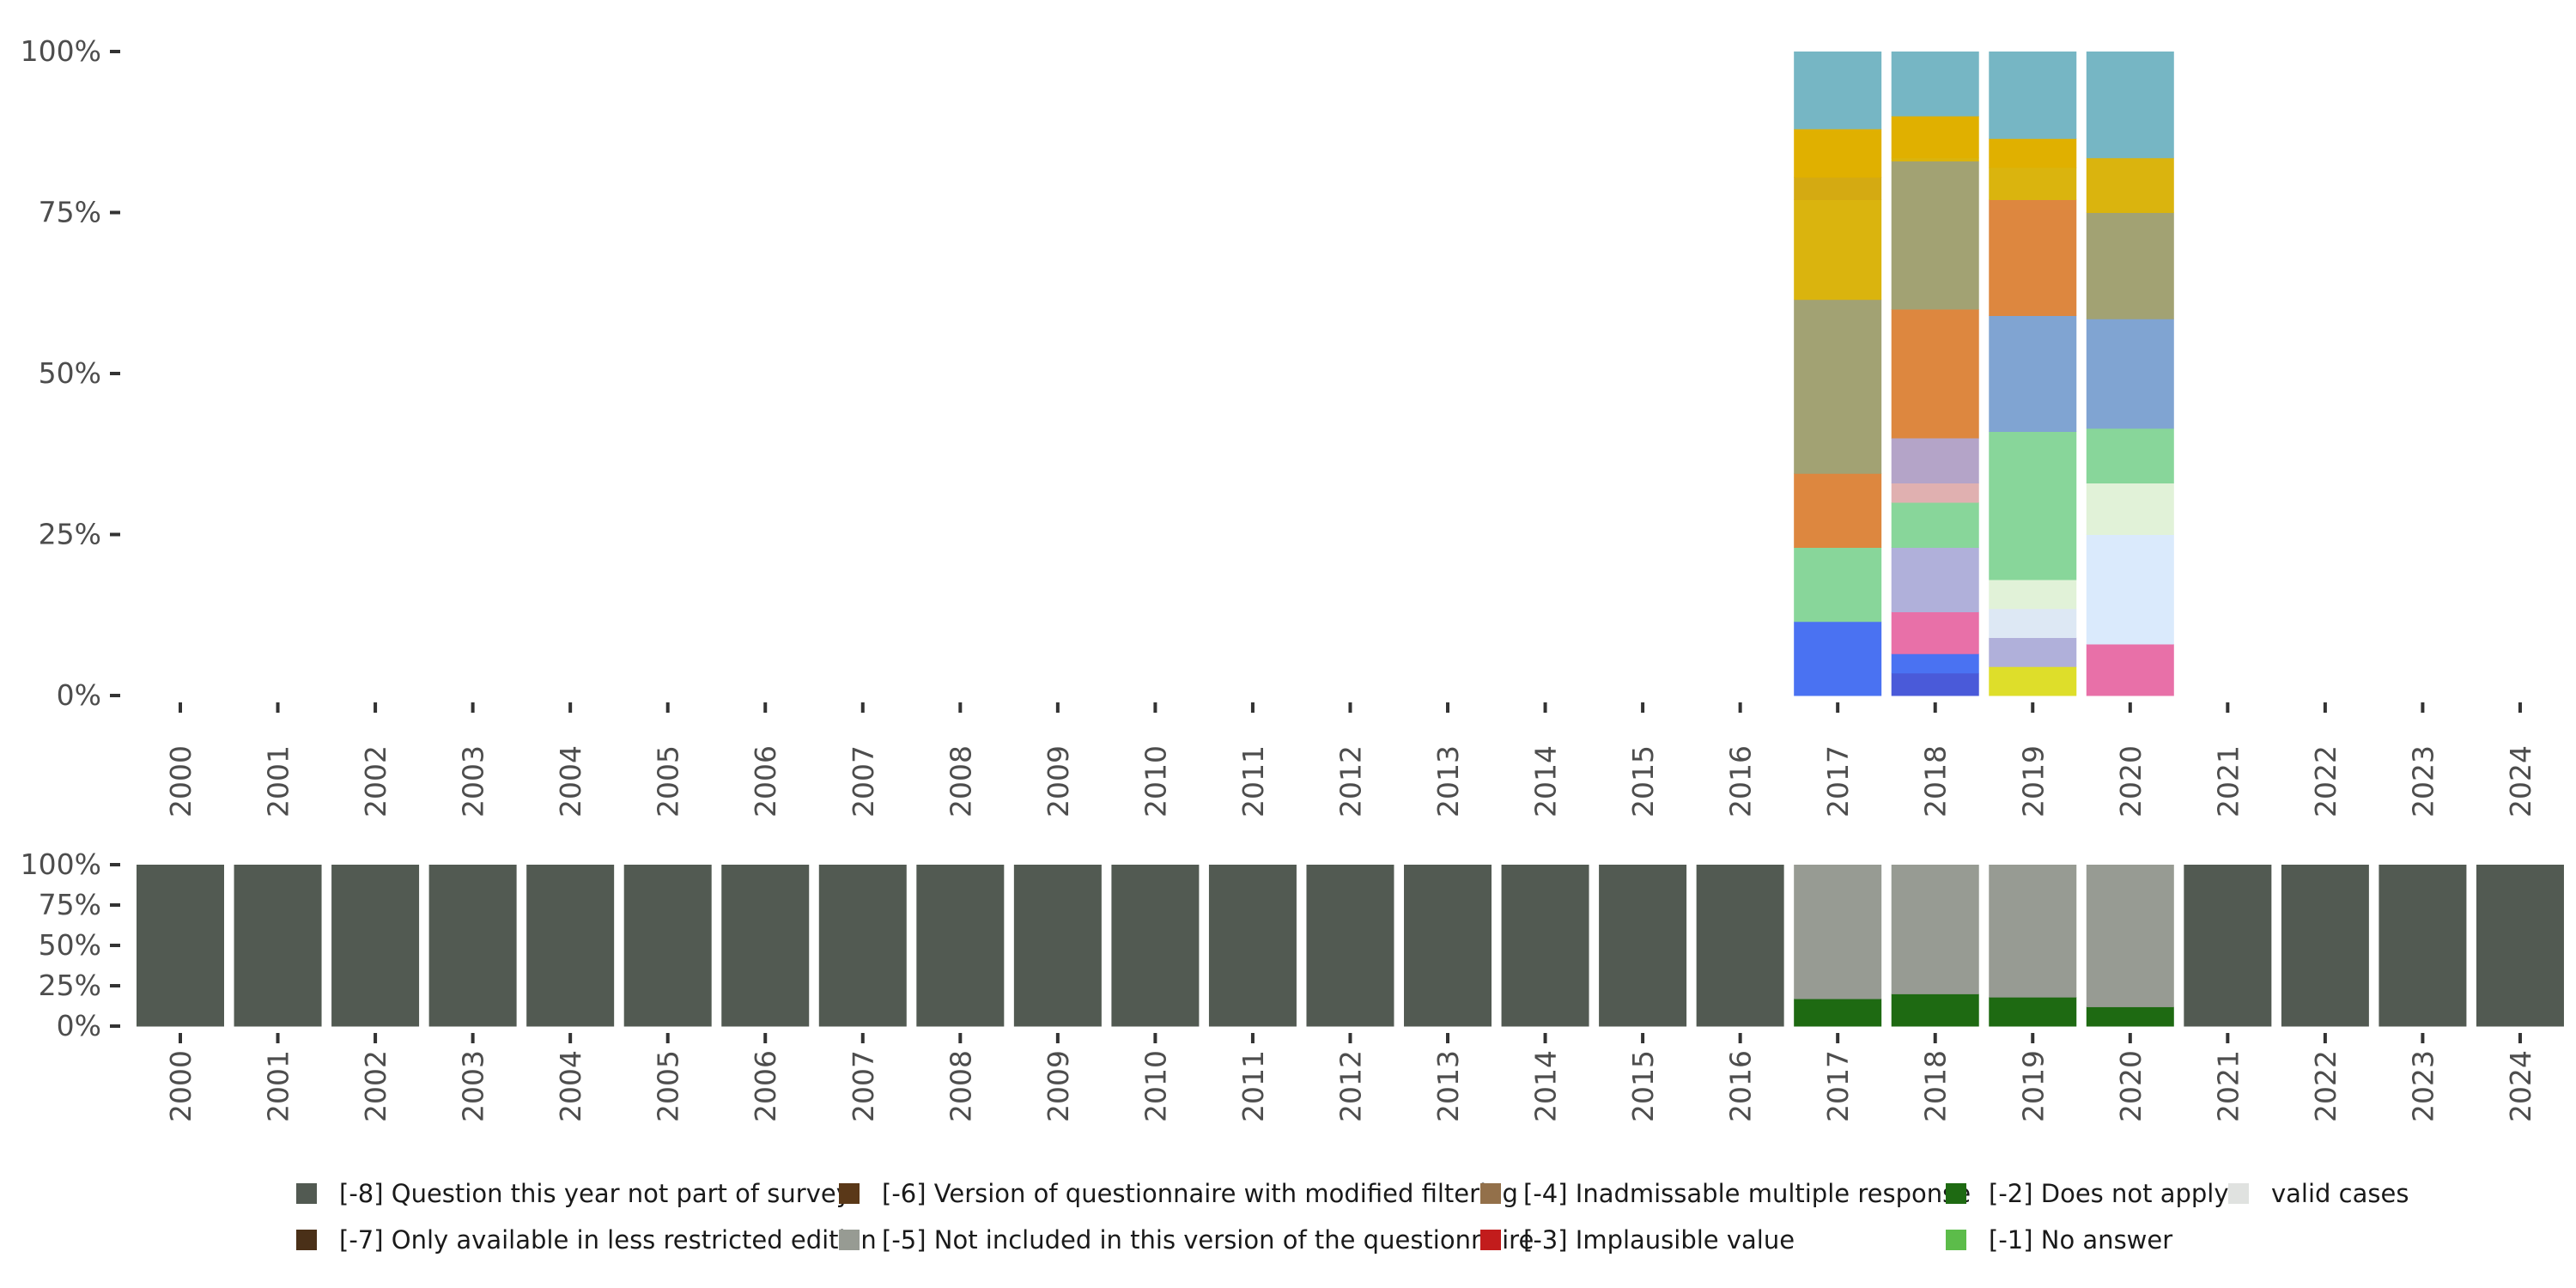 The width and height of the screenshot is (2576, 1288). I want to click on top-y-tick-label: 25%, so click(70, 534).